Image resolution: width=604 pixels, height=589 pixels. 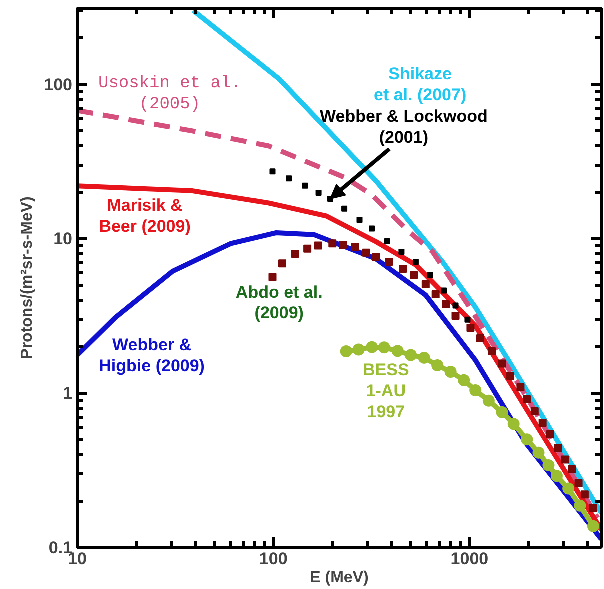 What do you see at coordinates (58, 84) in the screenshot?
I see `y-tick-label: 100` at bounding box center [58, 84].